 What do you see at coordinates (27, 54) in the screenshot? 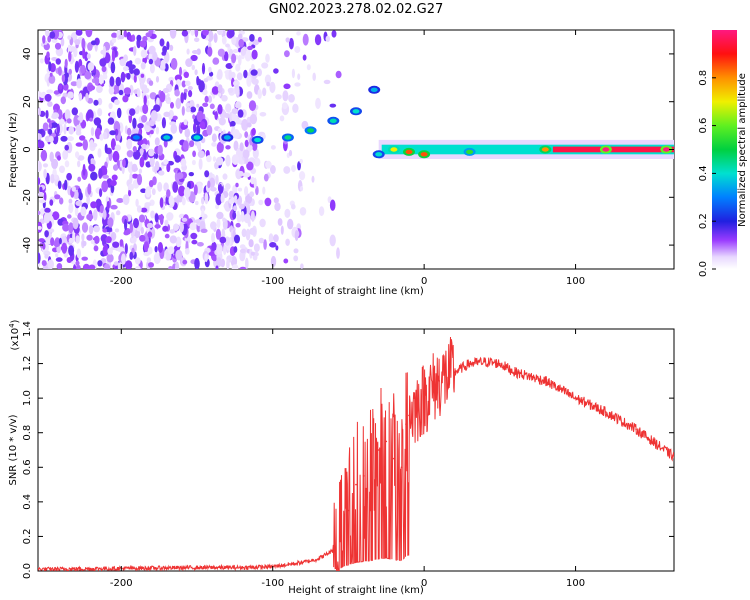
I see `y-tick-label: 40` at bounding box center [27, 54].